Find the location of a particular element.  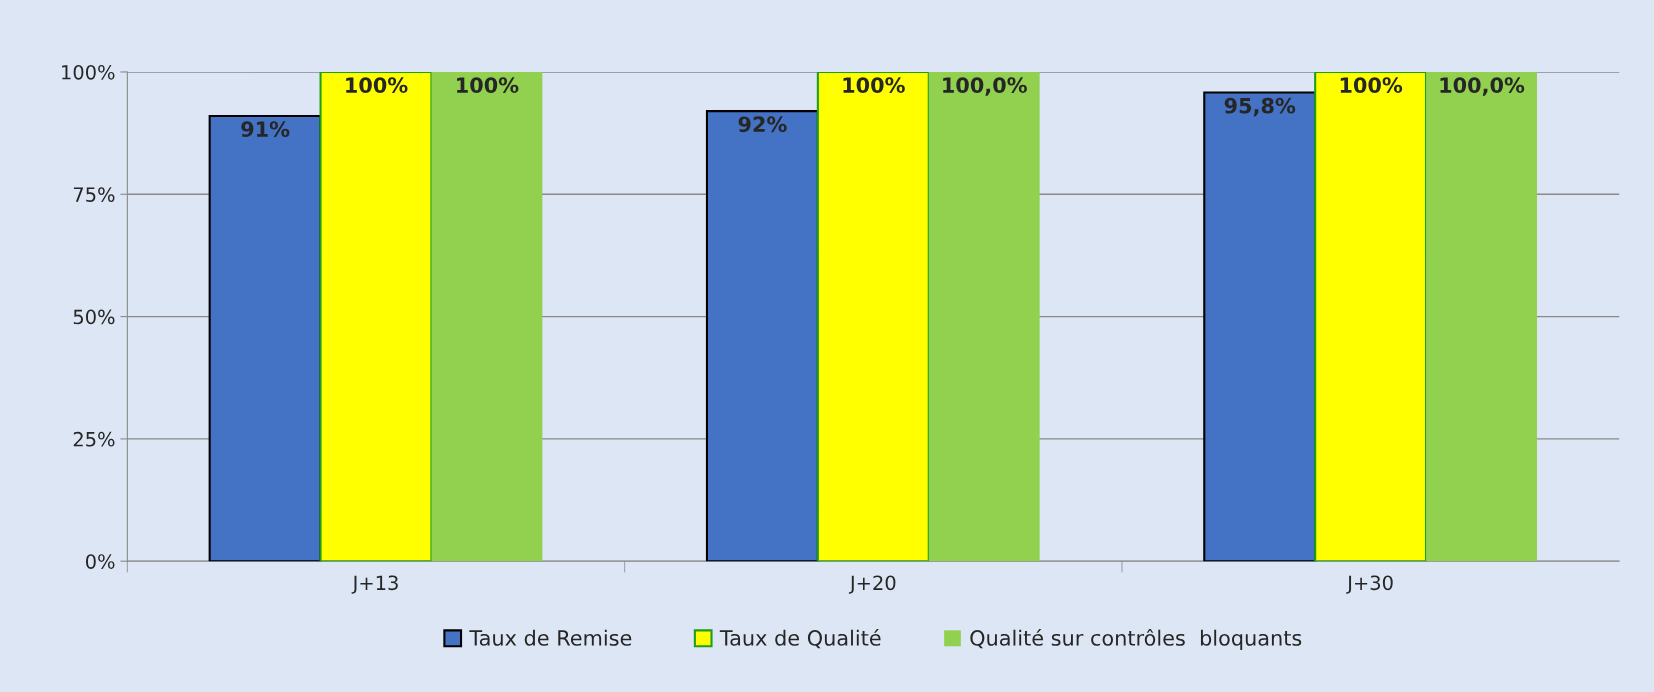

x-tick-label: J+20 is located at coordinates (872, 584).